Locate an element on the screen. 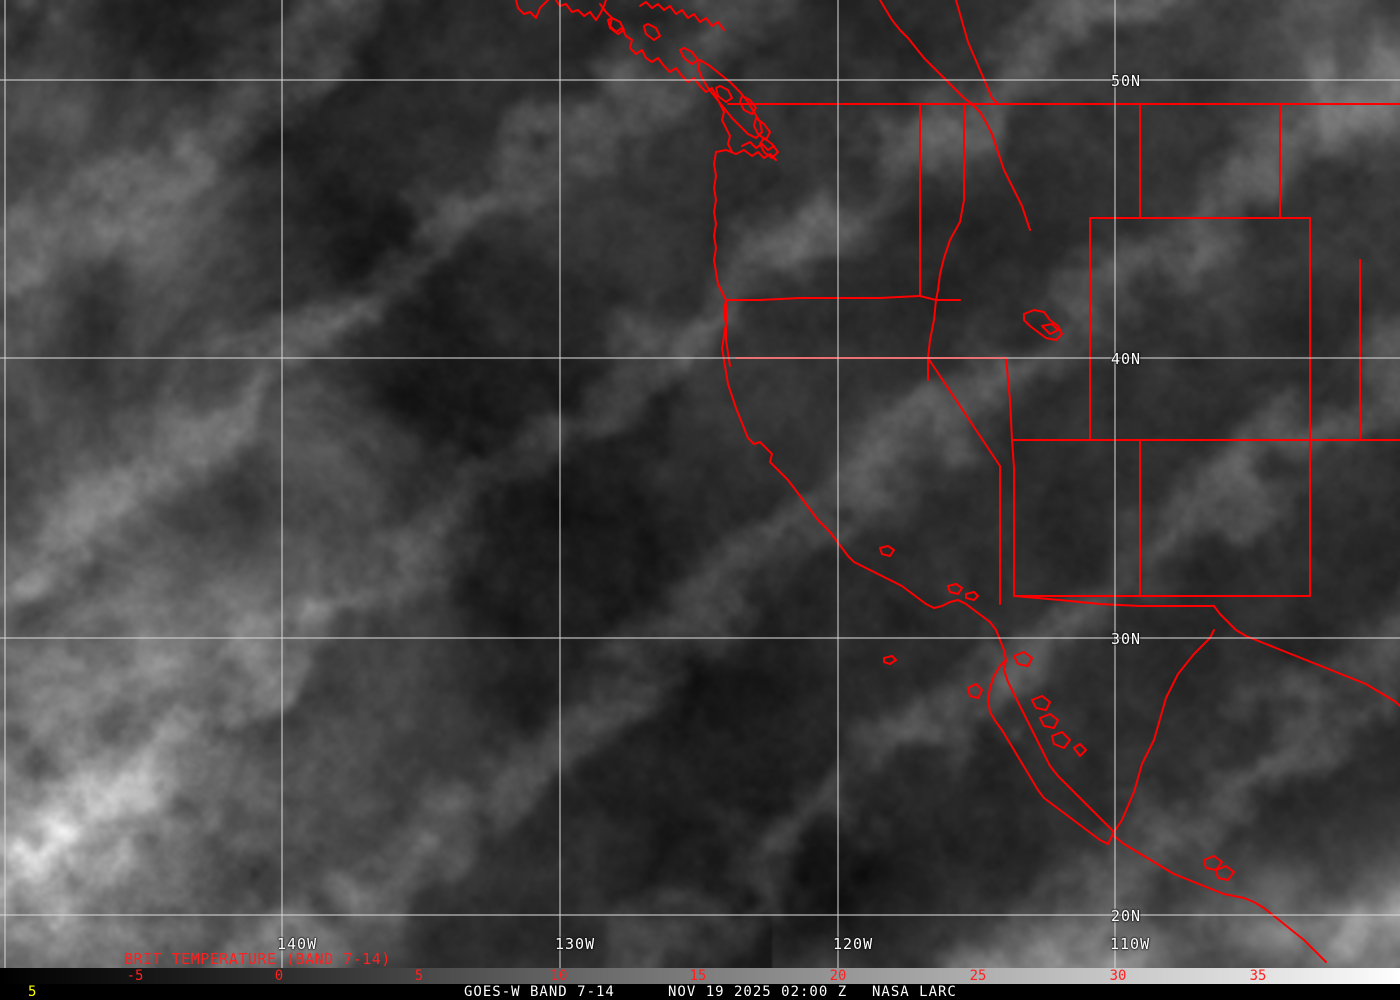 The height and width of the screenshot is (1000, 1400). colorbar-gradient is located at coordinates (700, 976).